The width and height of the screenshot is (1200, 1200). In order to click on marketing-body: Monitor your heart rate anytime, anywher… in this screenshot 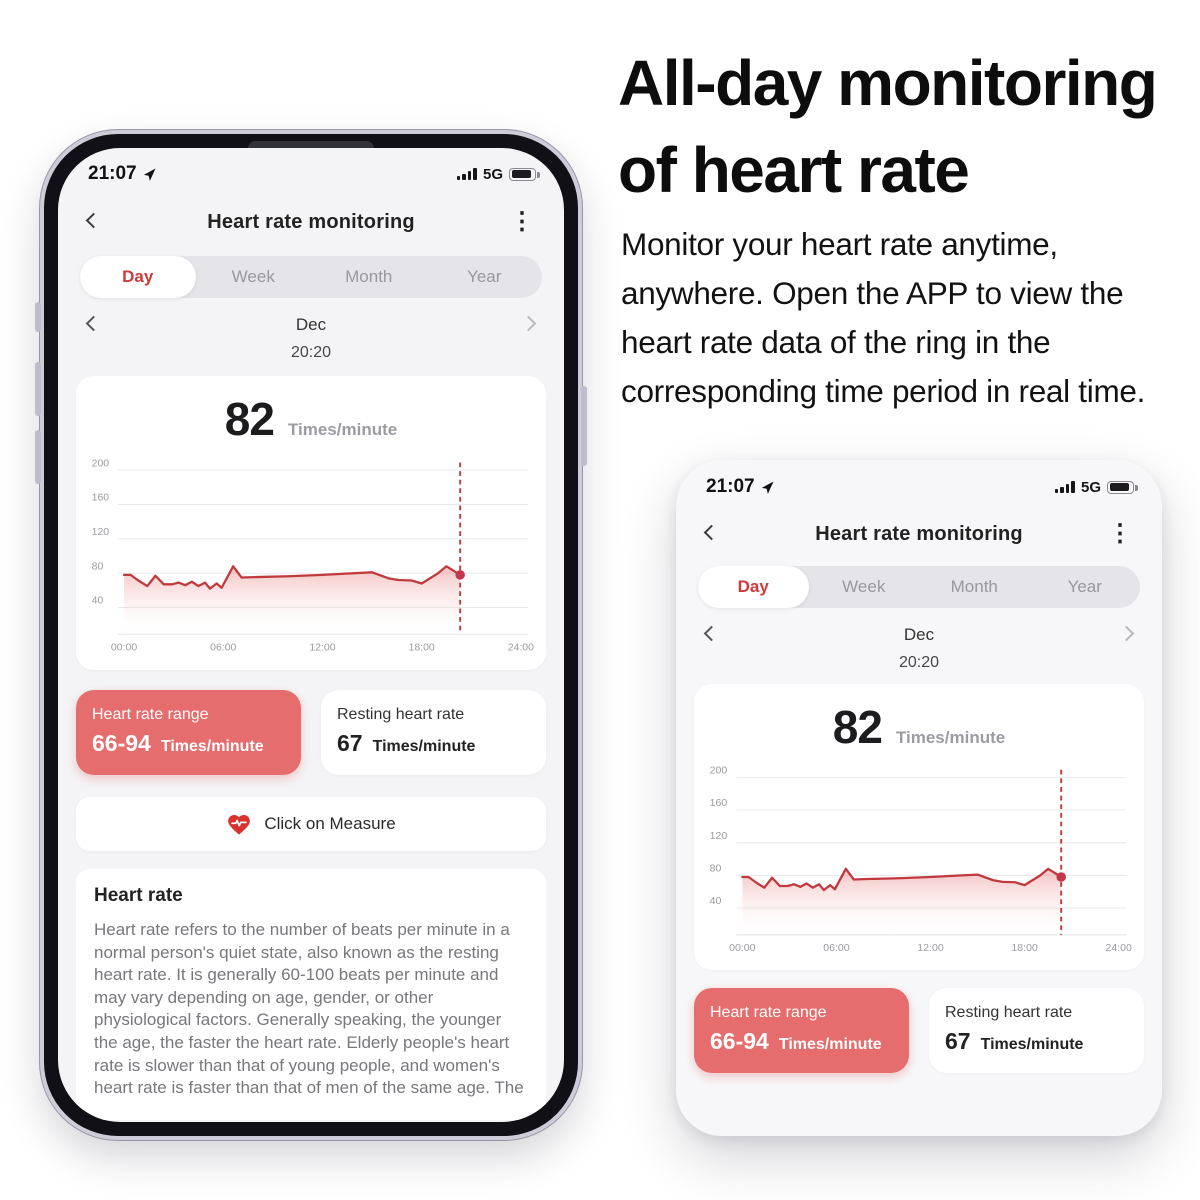, I will do `click(883, 318)`.